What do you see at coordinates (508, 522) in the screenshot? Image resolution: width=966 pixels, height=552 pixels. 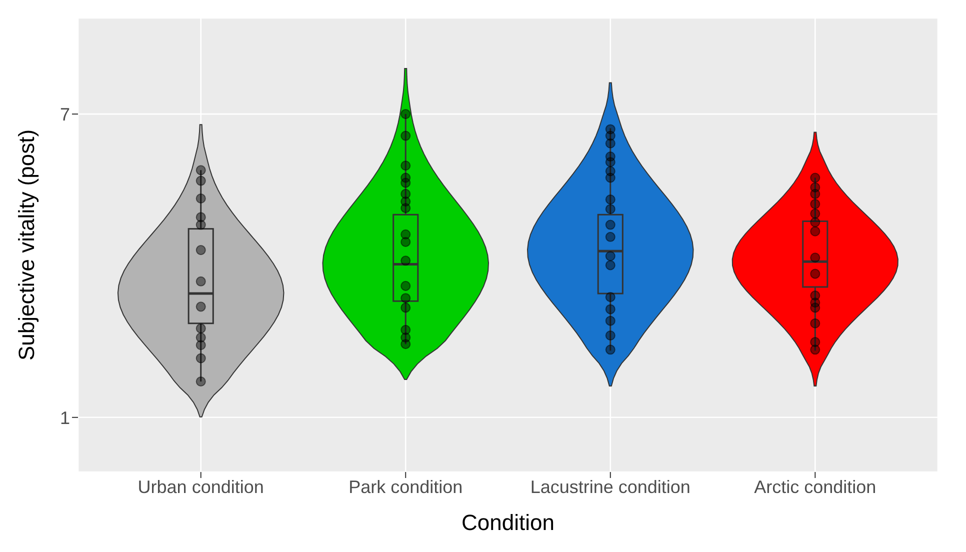 I see `x-axis-title: Condition` at bounding box center [508, 522].